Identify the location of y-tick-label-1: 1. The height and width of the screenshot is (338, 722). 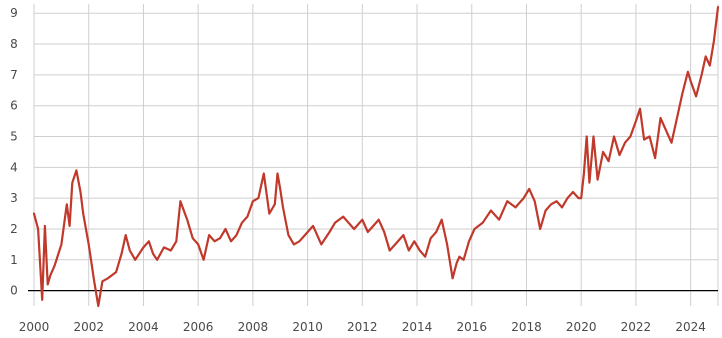
(14, 260).